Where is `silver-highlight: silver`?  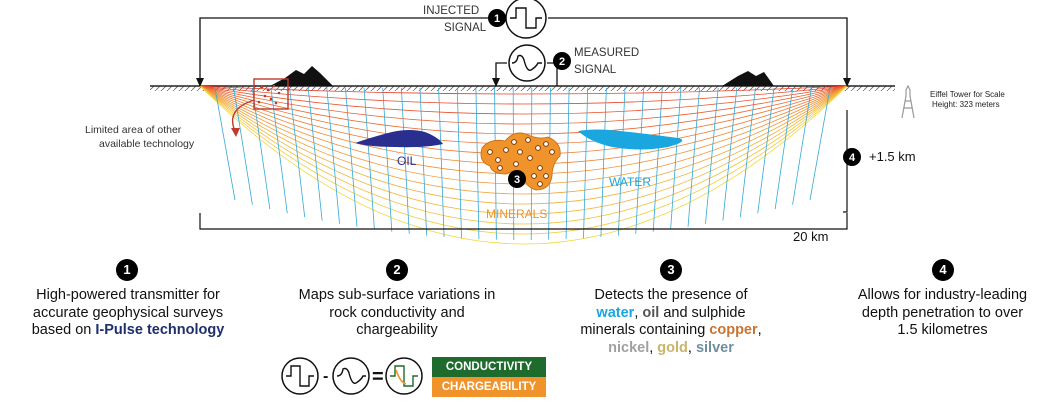 silver-highlight: silver is located at coordinates (714, 347).